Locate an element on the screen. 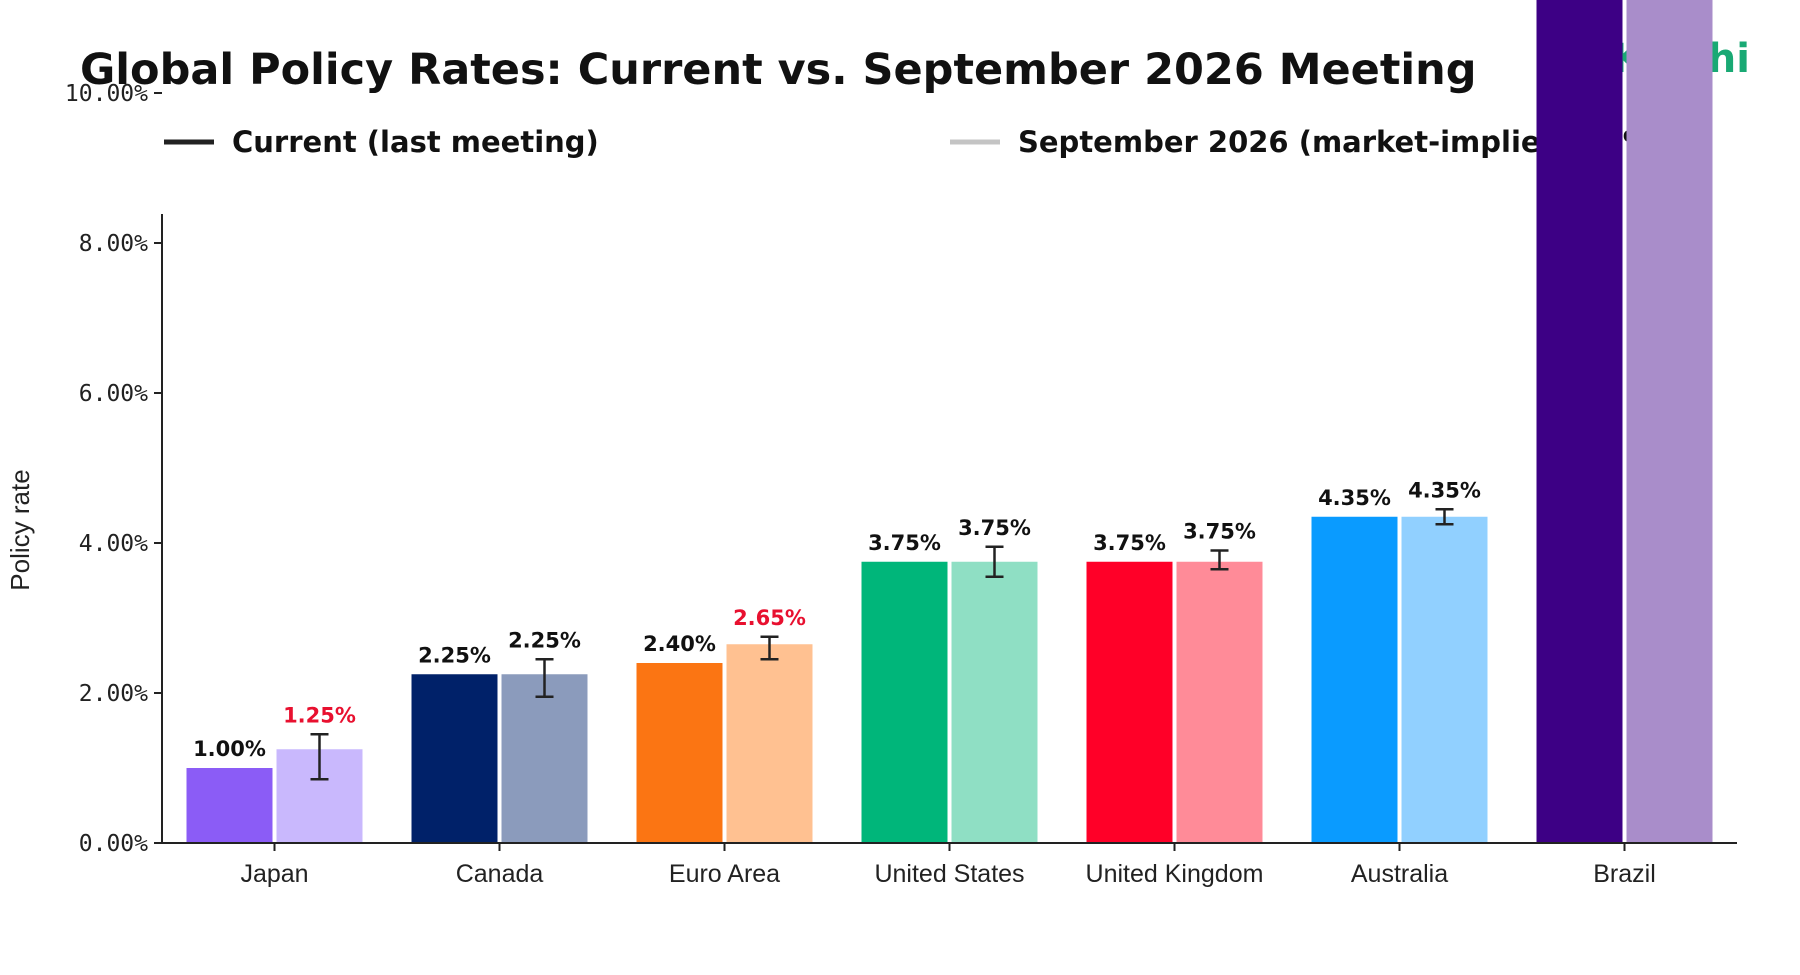  y-tick-label: 8.00% is located at coordinates (113, 244).